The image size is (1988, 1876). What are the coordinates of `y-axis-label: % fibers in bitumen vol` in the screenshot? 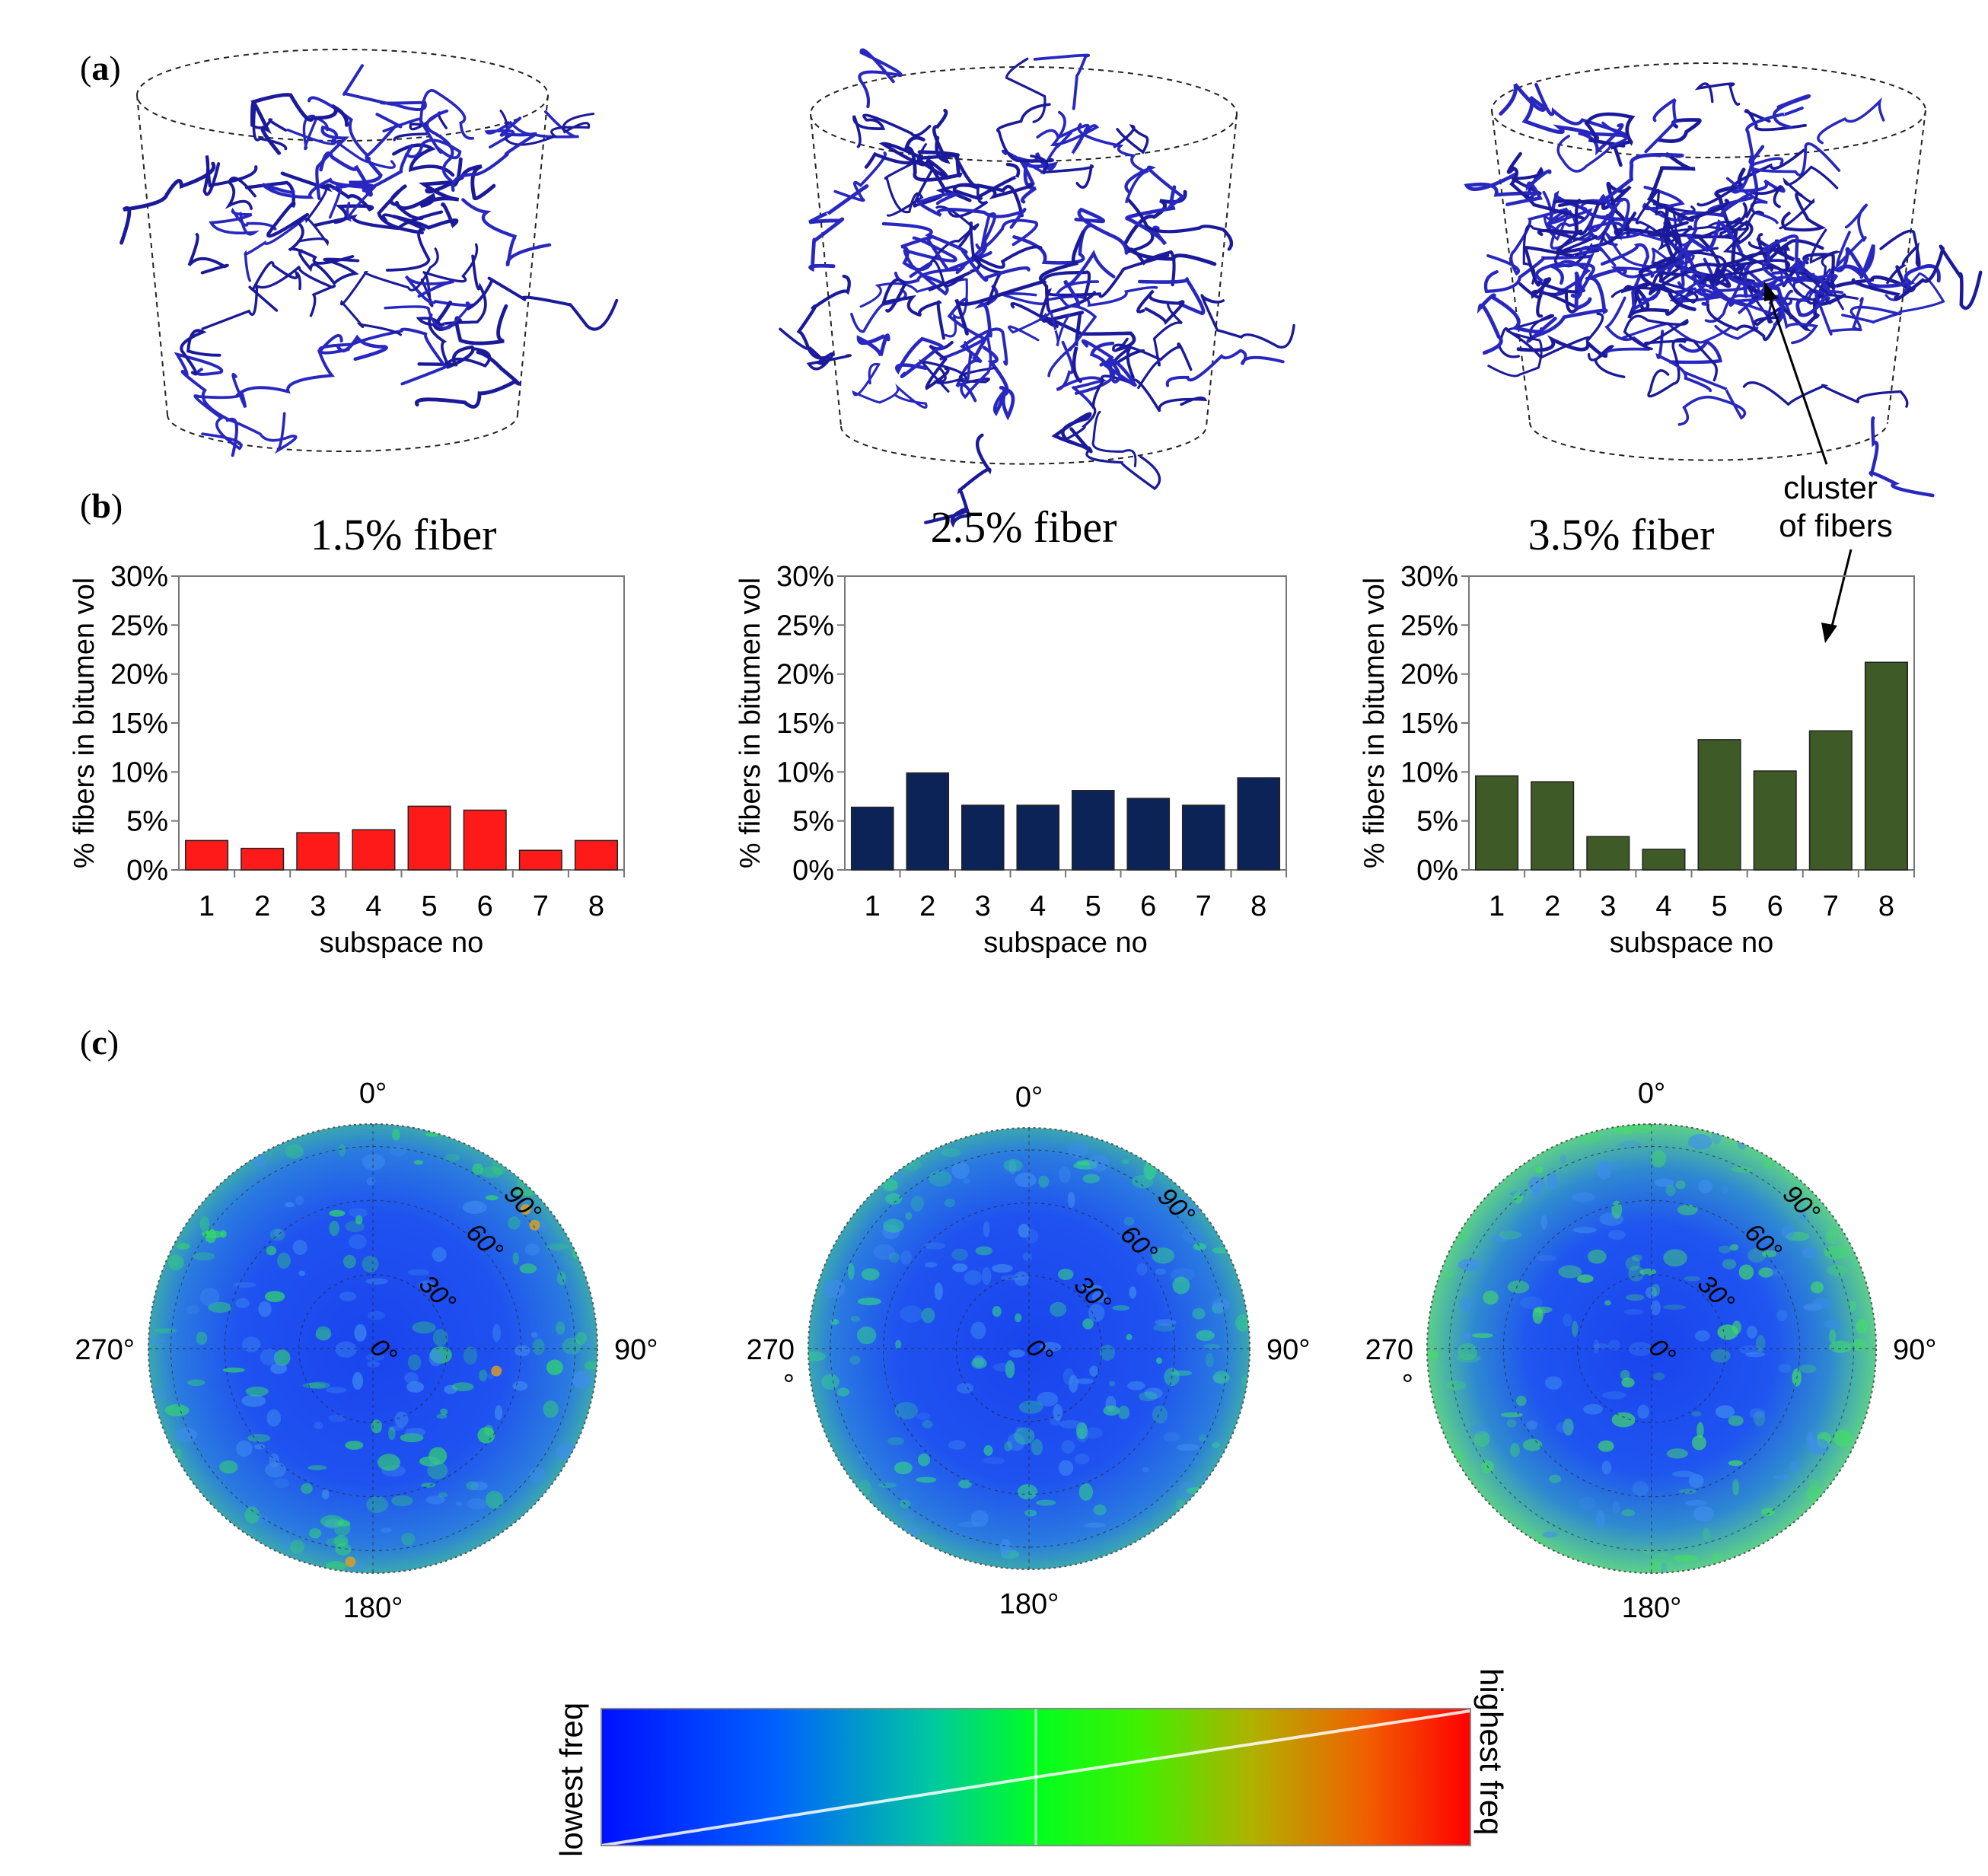 It's located at (1375, 723).